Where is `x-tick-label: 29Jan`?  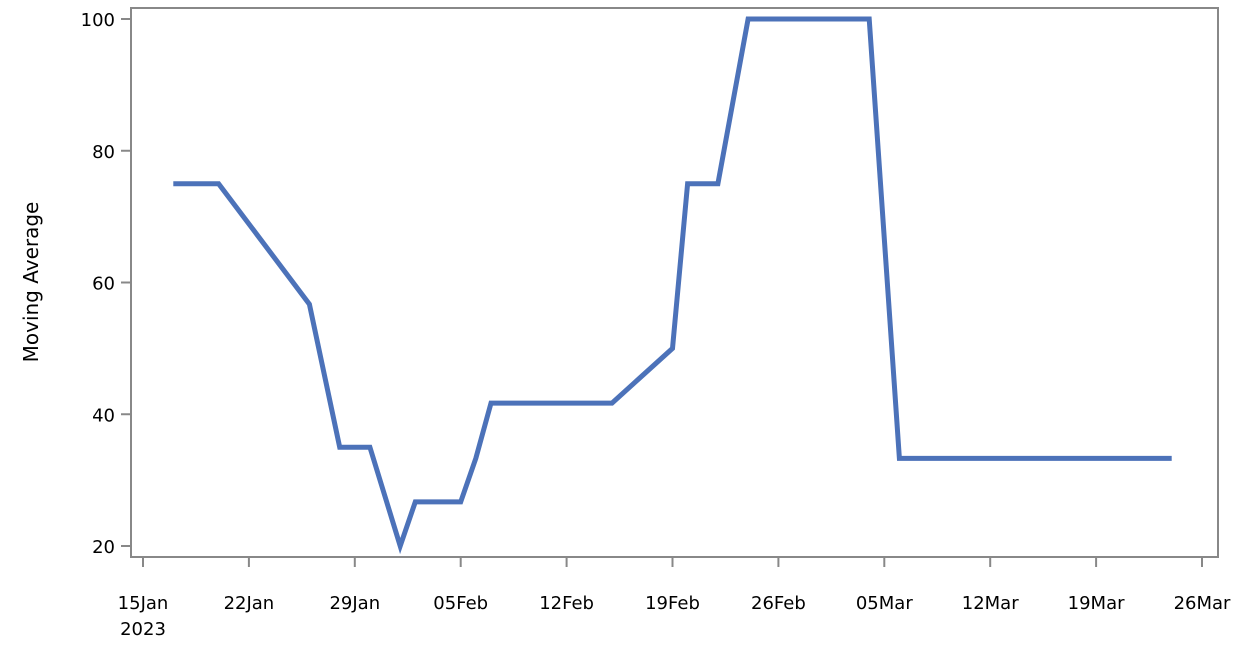
x-tick-label: 29Jan is located at coordinates (354, 603).